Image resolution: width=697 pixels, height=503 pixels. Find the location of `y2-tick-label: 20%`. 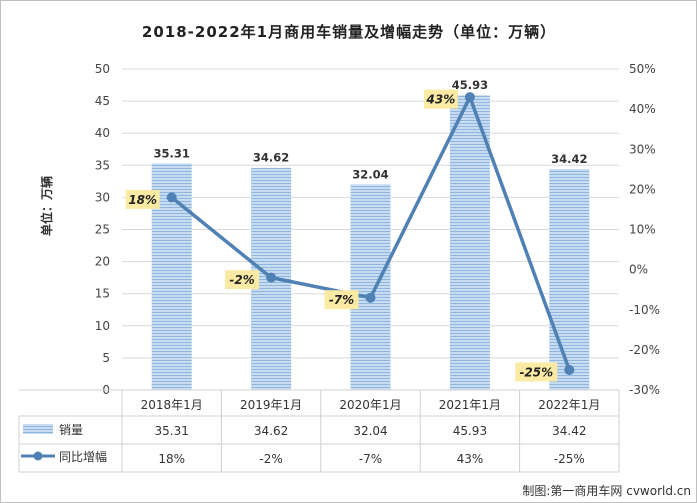

y2-tick-label: 20% is located at coordinates (642, 189).